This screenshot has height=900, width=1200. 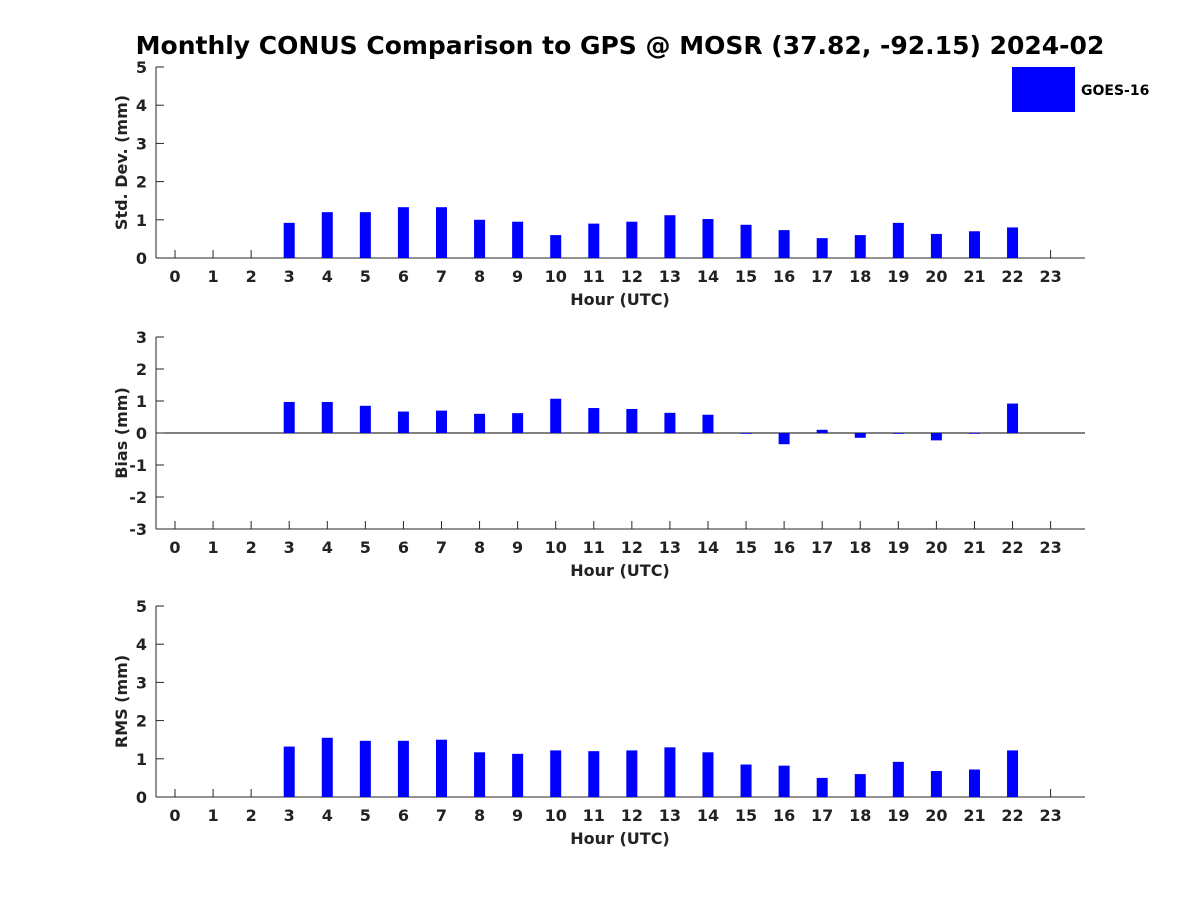 What do you see at coordinates (141, 258) in the screenshot?
I see `y-tick-label: 0` at bounding box center [141, 258].